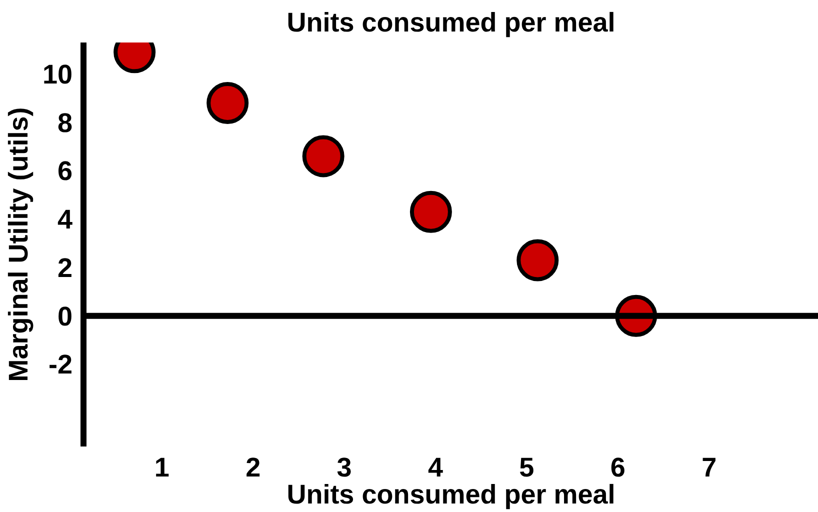 This screenshot has width=818, height=512. I want to click on x-tick-label: 5, so click(526, 467).